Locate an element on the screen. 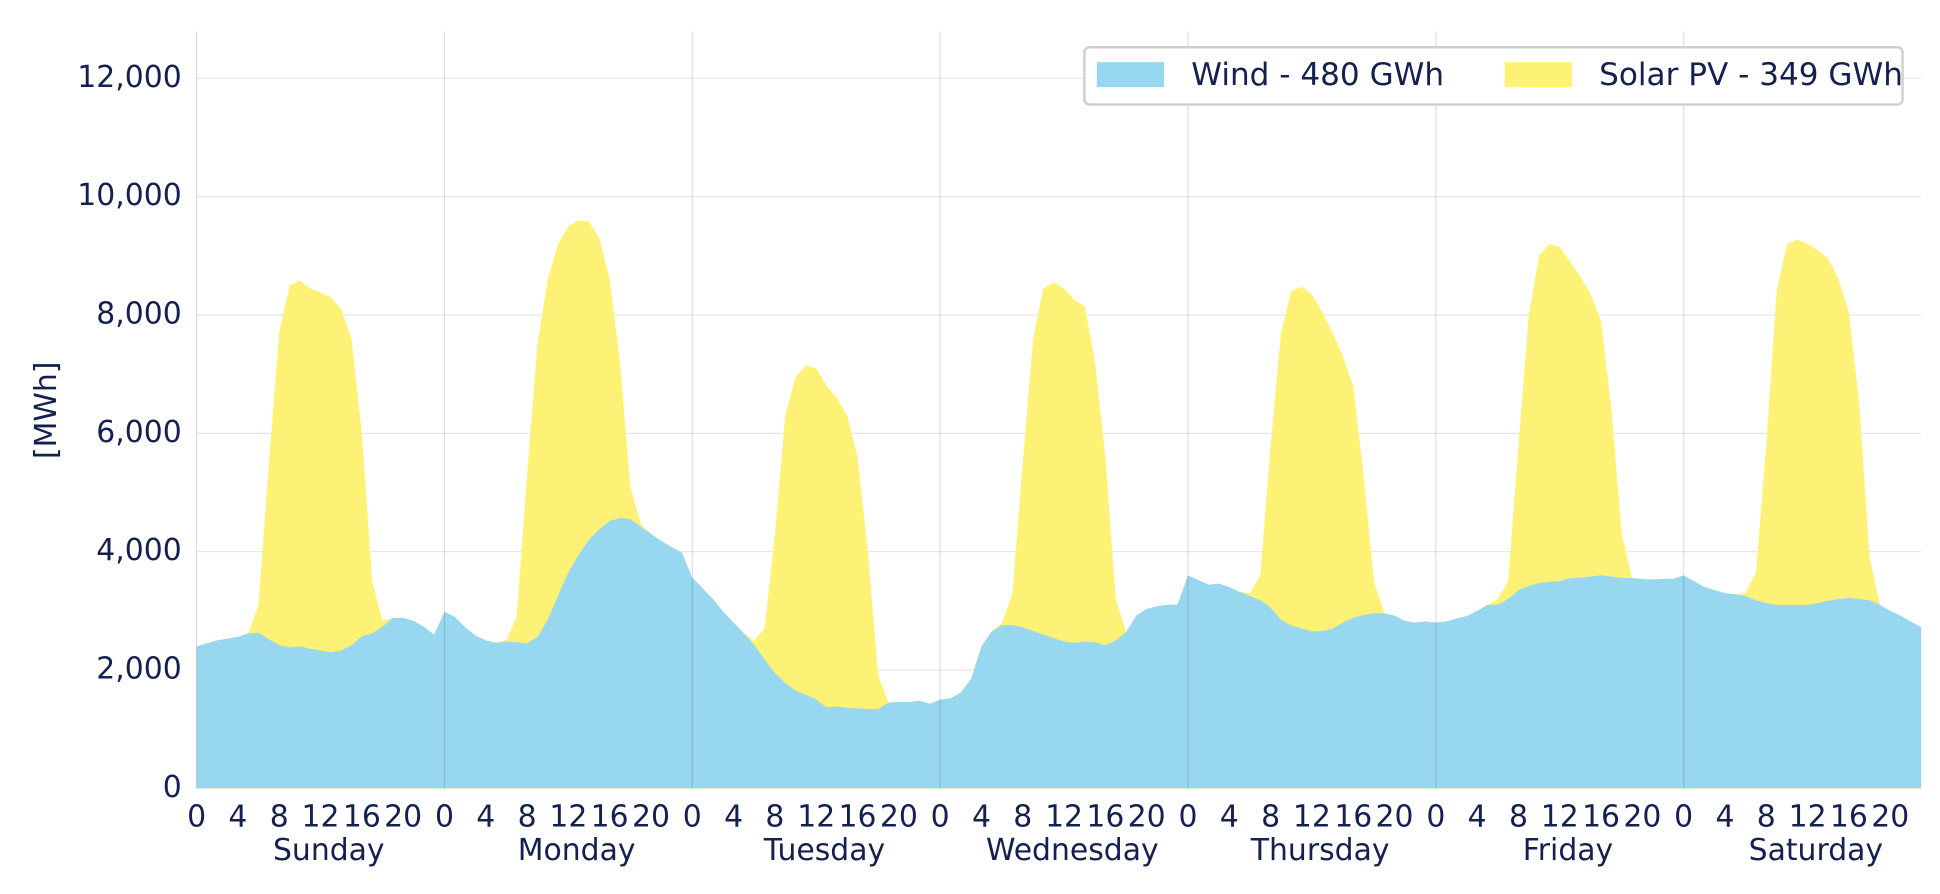  legend: Wind - 480 GWh Solar PV - 349 GWh is located at coordinates (1493, 76).